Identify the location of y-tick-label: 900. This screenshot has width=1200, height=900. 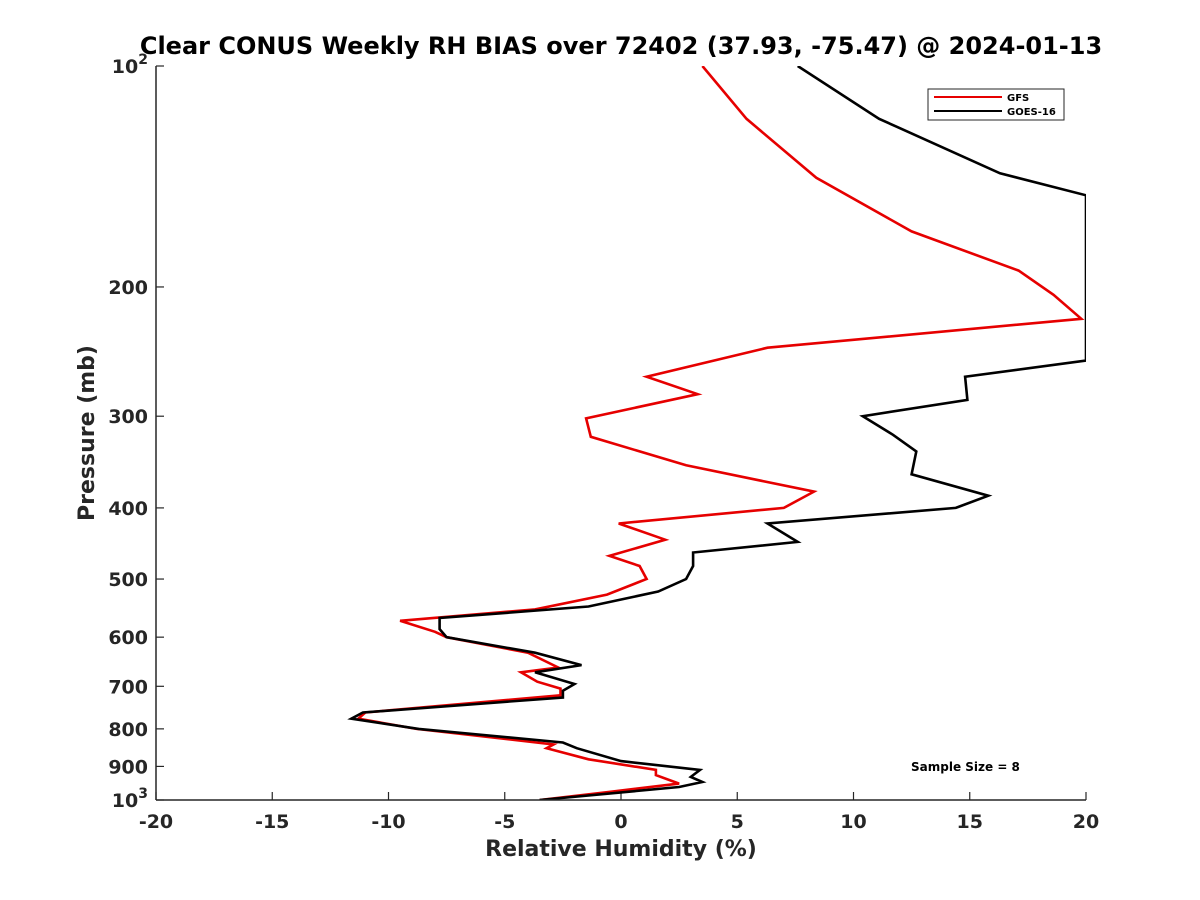
(128, 767).